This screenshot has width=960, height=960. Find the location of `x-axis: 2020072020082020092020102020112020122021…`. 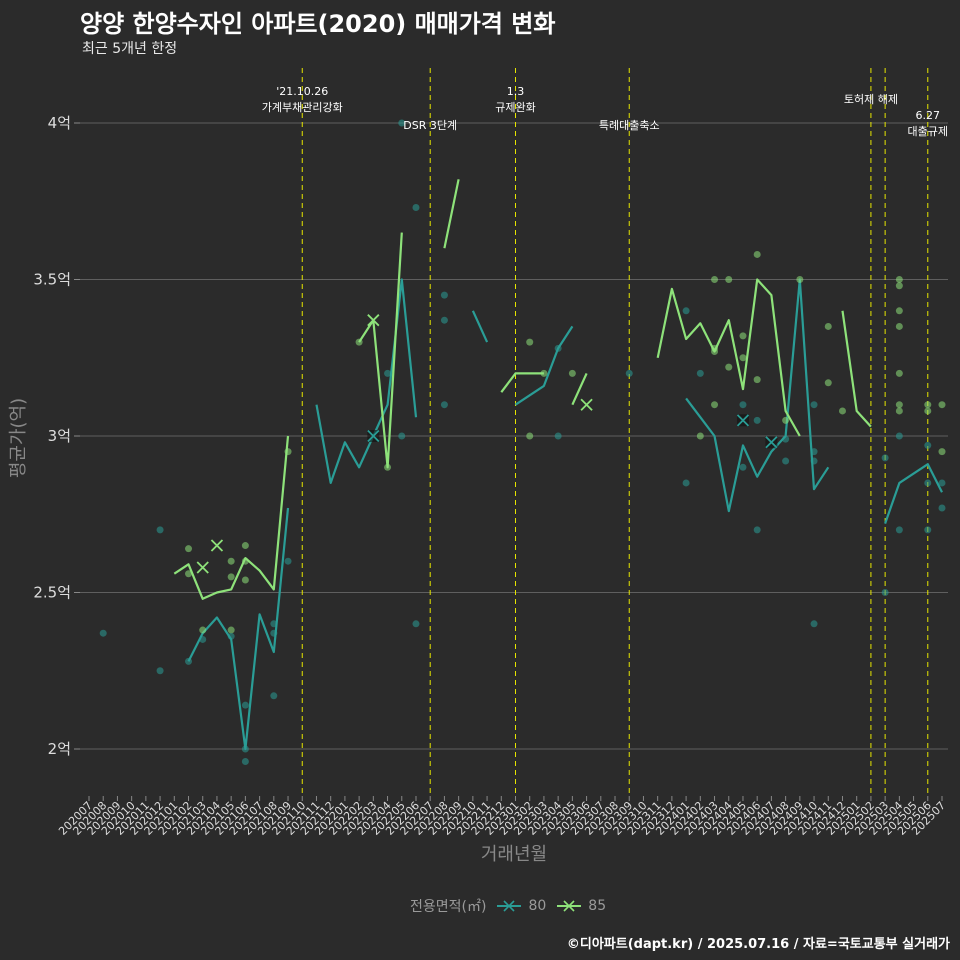

x-axis: 2020072020082020092020102020112020122021… is located at coordinates (502, 817).